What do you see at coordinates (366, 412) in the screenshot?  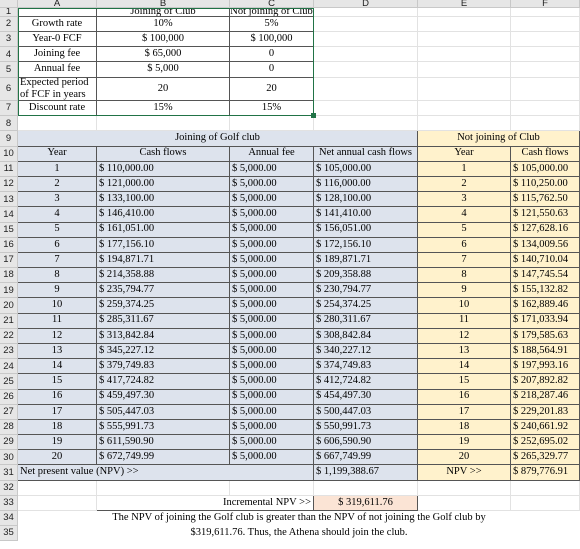 I see `golf-net-cash-flow: $ 500,447.03` at bounding box center [366, 412].